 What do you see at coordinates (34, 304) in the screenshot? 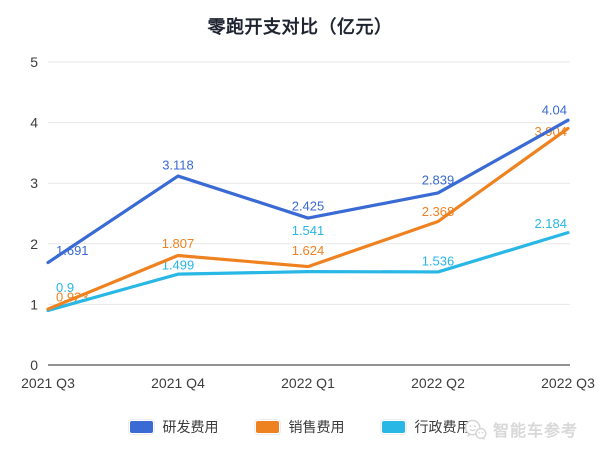
I see `svg-text: 1` at bounding box center [34, 304].